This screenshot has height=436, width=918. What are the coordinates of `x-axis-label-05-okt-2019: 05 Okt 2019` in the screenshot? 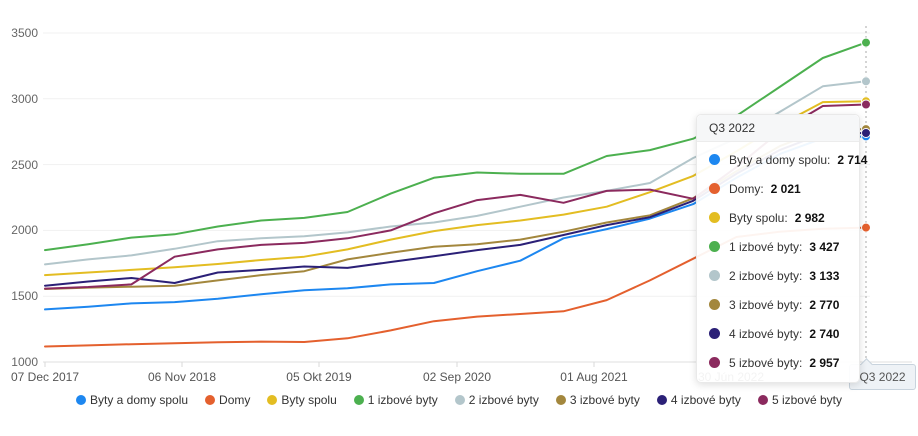 It's located at (319, 377).